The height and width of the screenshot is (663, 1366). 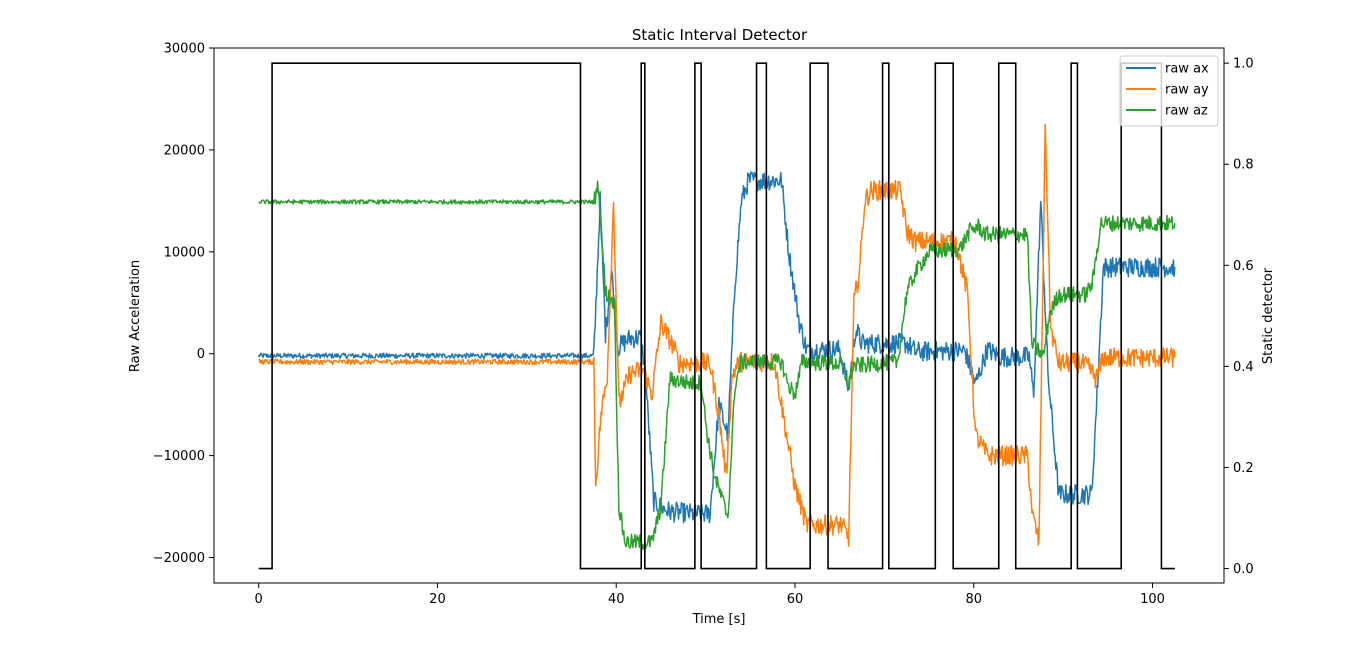 I want to click on y-tick-label: 20000, so click(x=184, y=150).